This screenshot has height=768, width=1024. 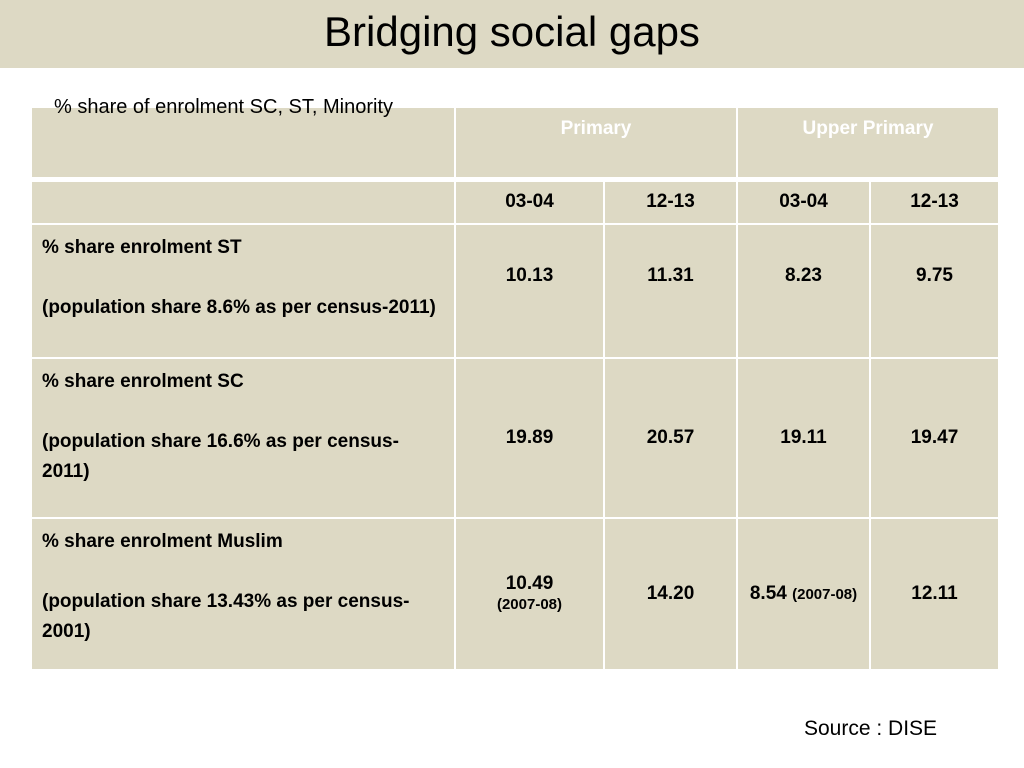 I want to click on group-header-row: Primary Upper Primary, so click(x=515, y=144).